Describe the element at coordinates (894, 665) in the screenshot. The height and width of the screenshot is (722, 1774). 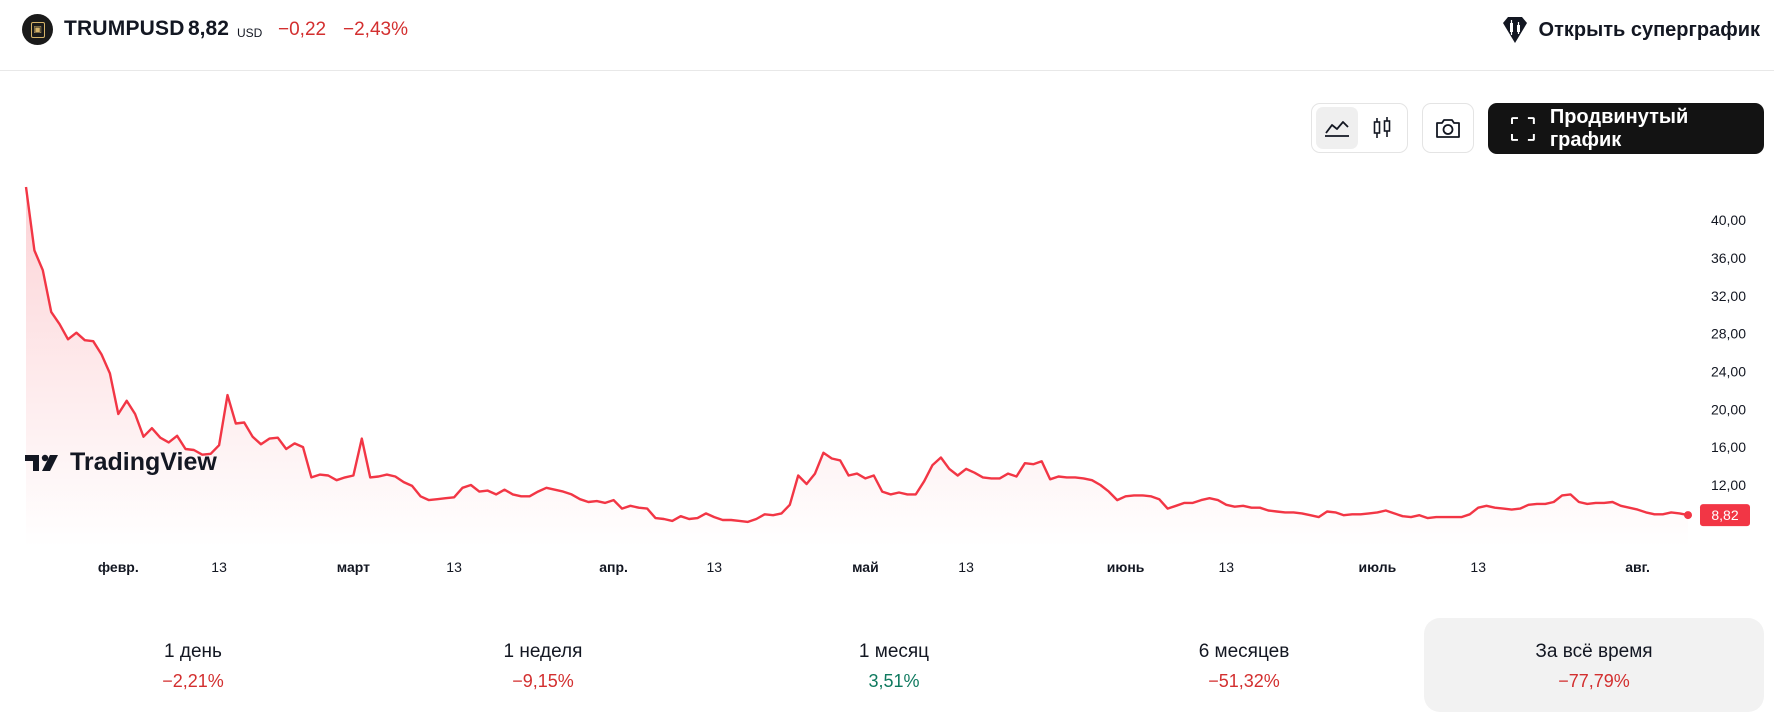
I see `period-1-month: 1 месяц 3,51%` at that location.